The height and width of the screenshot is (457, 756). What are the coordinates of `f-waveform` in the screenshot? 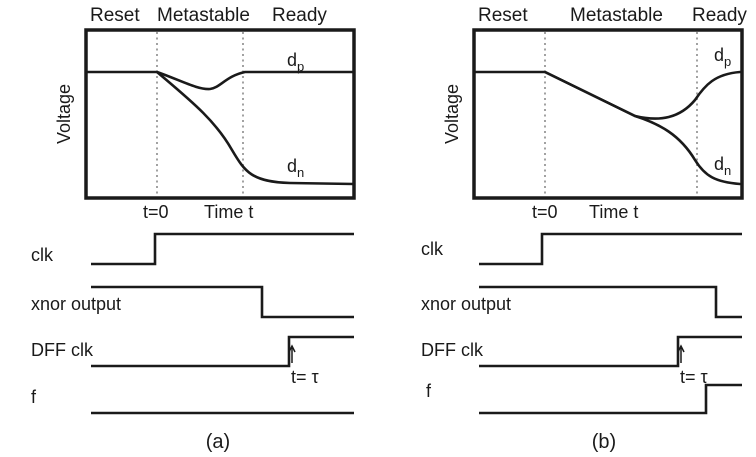 It's located at (610, 399).